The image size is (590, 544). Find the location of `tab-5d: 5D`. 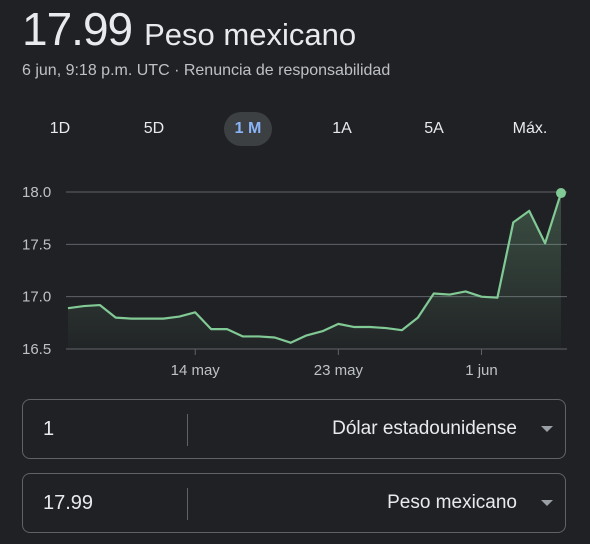

tab-5d: 5D is located at coordinates (154, 128).